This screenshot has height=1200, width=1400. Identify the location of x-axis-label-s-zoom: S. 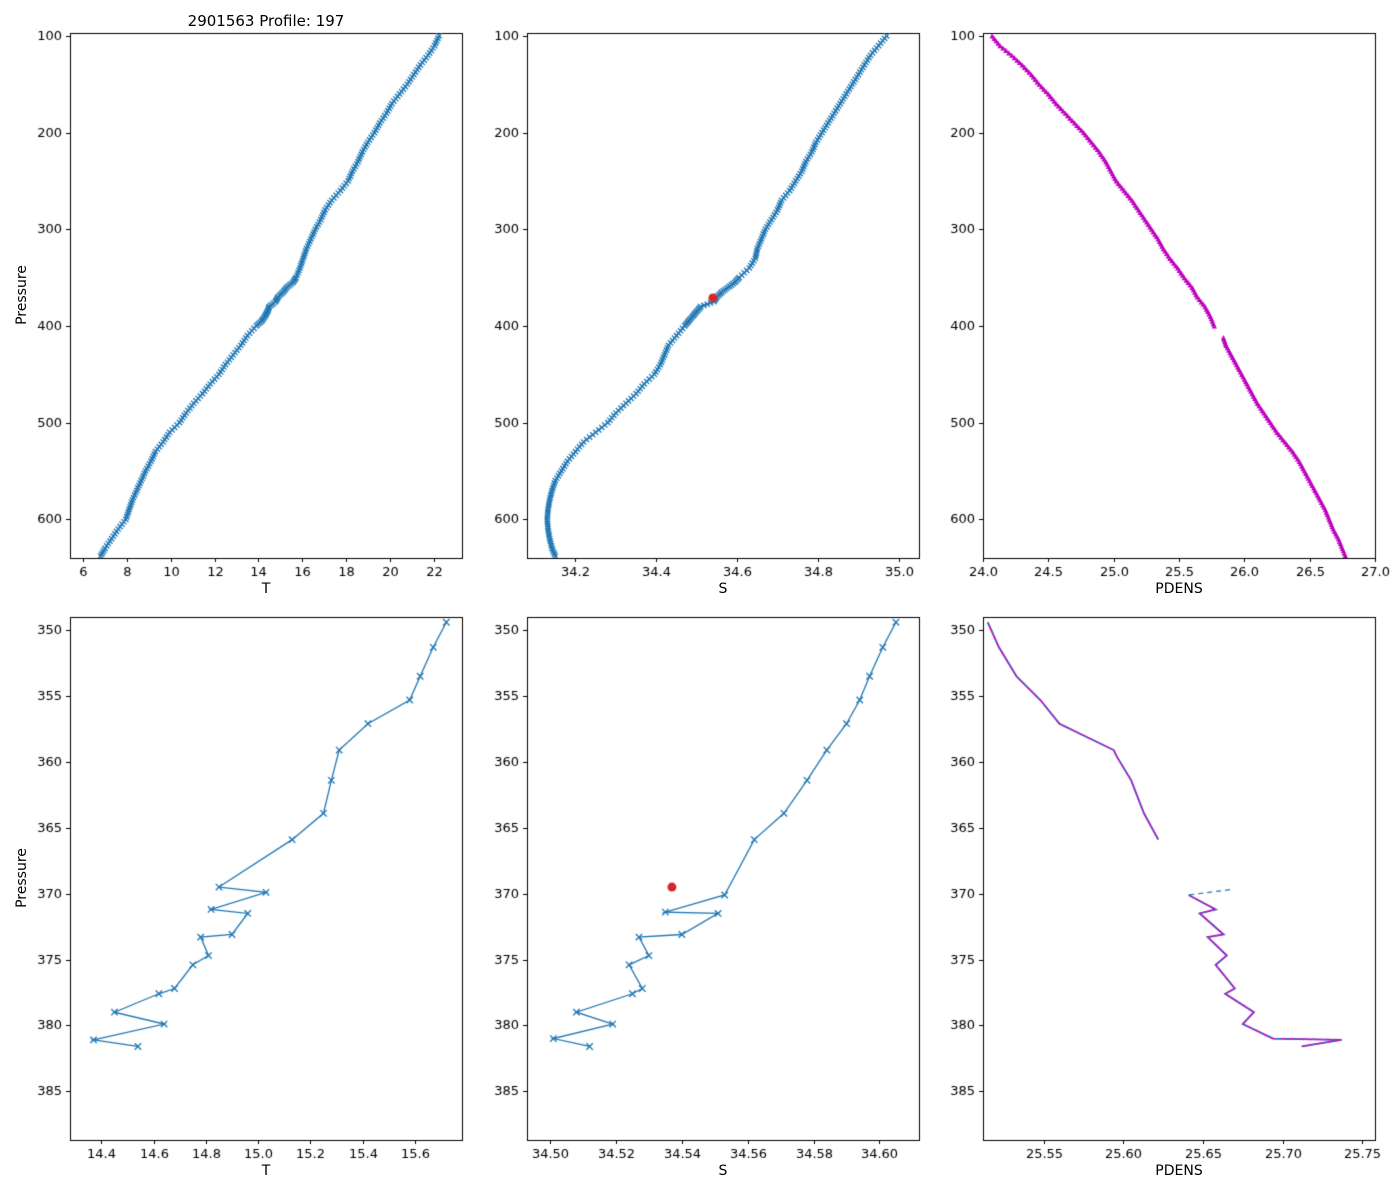
(723, 1171).